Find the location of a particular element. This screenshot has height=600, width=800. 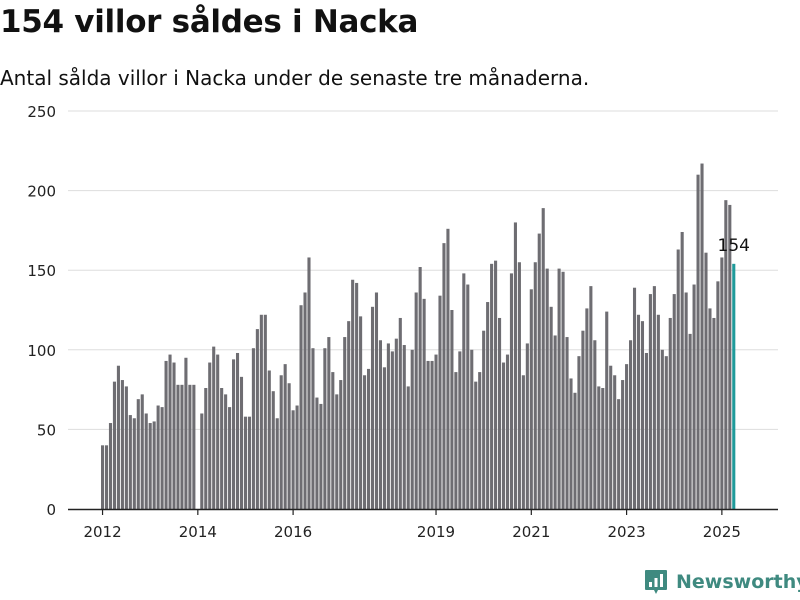

newsworthy-logo-icon is located at coordinates (656, 582).